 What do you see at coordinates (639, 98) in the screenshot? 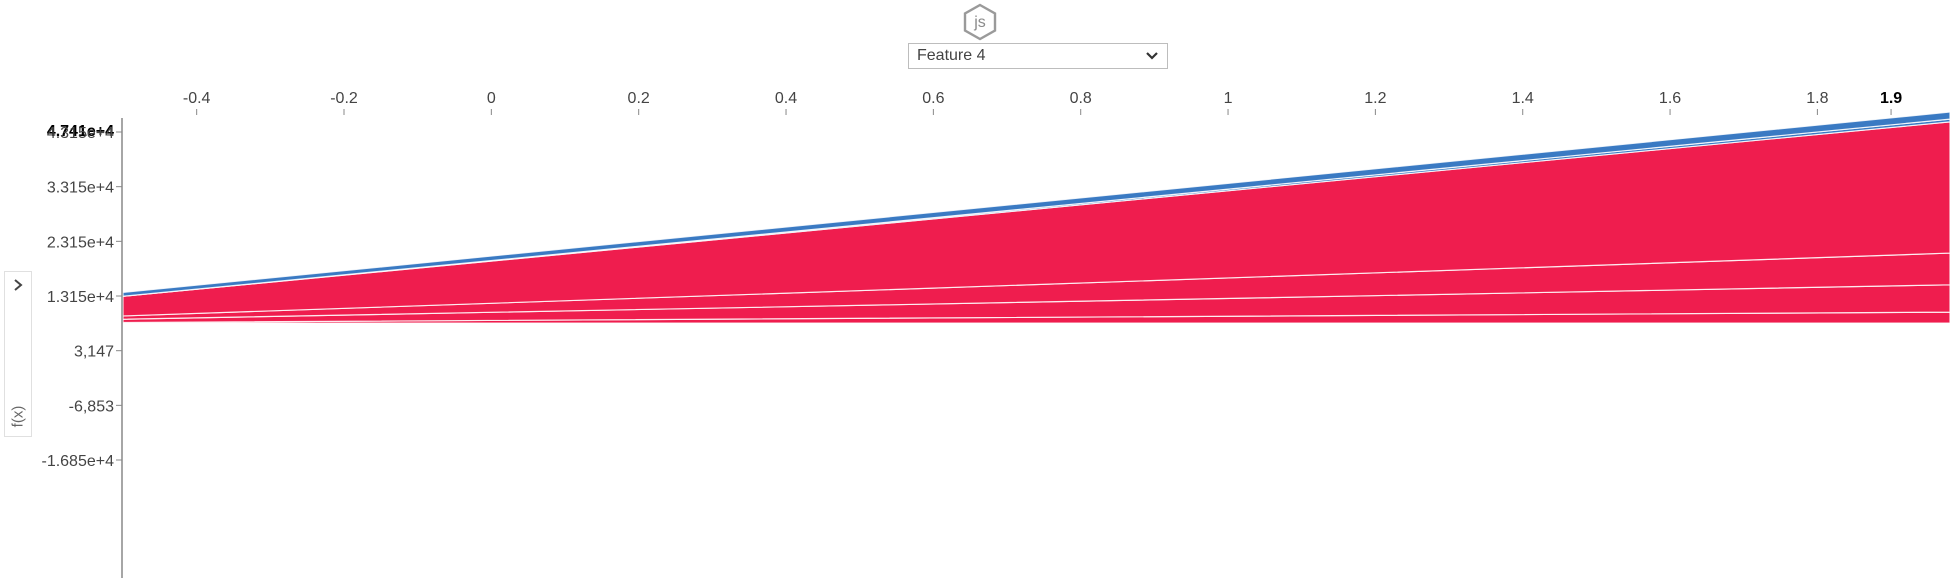
I see `x-tick-label-3: 0.2` at bounding box center [639, 98].